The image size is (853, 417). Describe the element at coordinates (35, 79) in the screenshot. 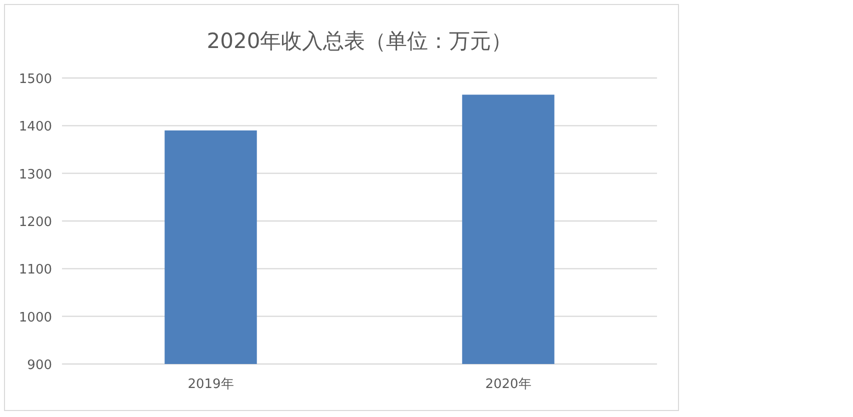

I see `y-tick-label: 1500` at that location.